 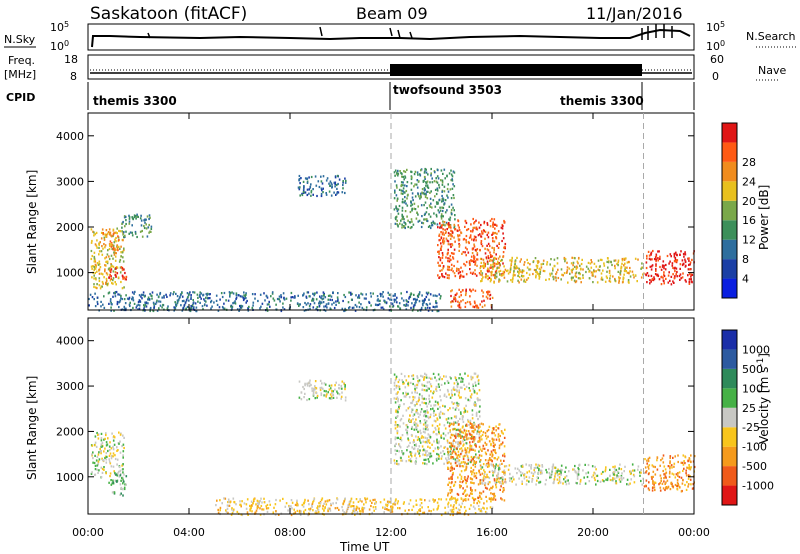 What do you see at coordinates (70, 341) in the screenshot?
I see `velocity-ytick-label: 4000` at bounding box center [70, 341].